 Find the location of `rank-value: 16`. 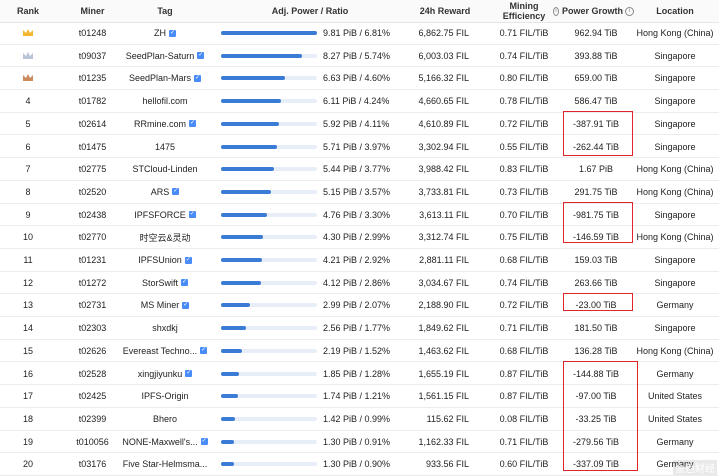

rank-value: 16 is located at coordinates (27, 373).